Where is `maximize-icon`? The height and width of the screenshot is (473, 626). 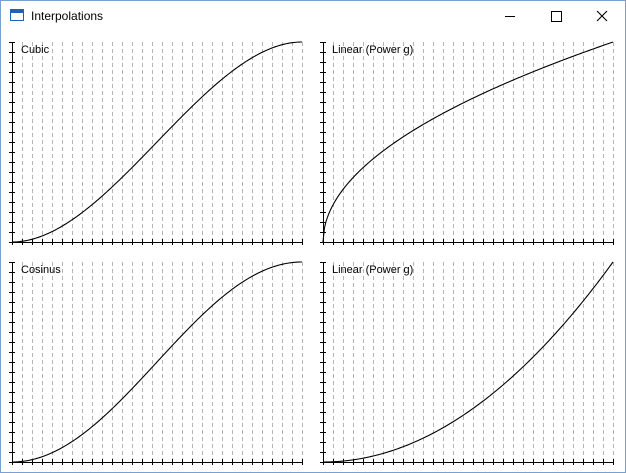
maximize-icon is located at coordinates (556, 16).